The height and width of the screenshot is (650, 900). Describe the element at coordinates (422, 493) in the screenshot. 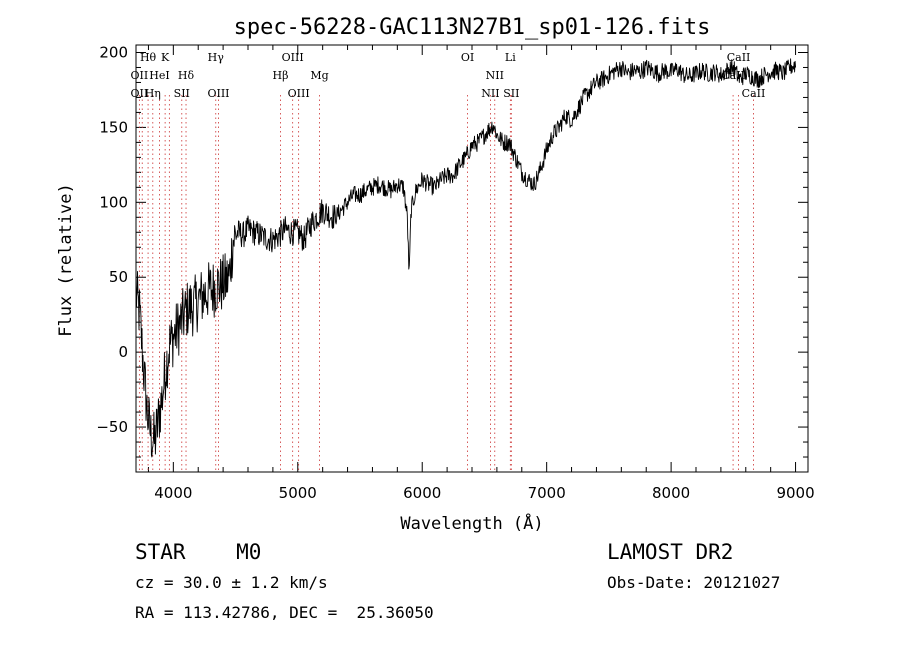

I see `x-tick-label: 6000` at that location.